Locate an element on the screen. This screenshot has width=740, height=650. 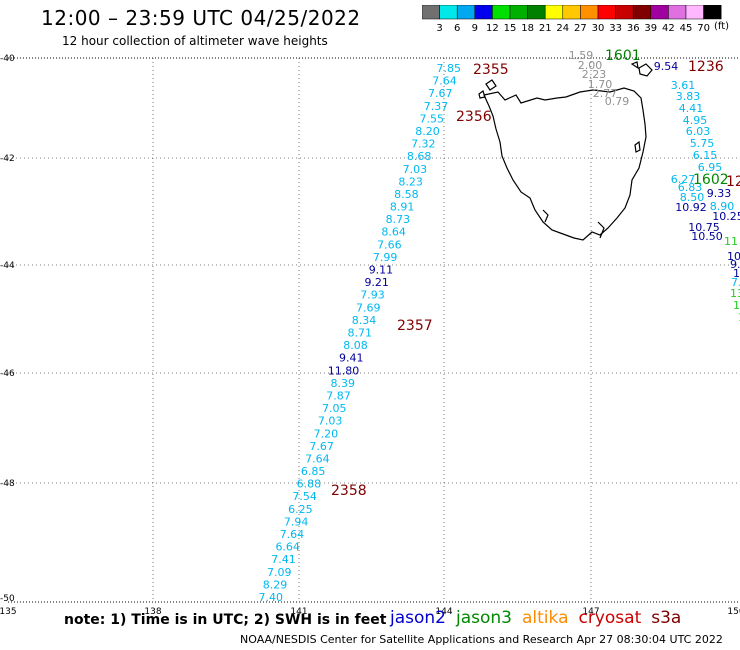
scale-tick-label: 12 is located at coordinates (492, 28).